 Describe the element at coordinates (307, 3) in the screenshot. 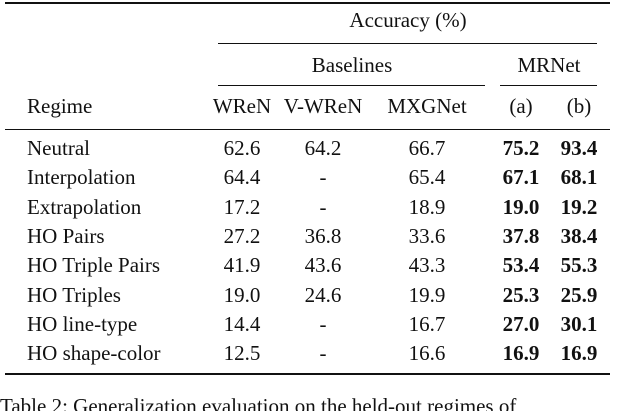

I see `top-rule` at that location.